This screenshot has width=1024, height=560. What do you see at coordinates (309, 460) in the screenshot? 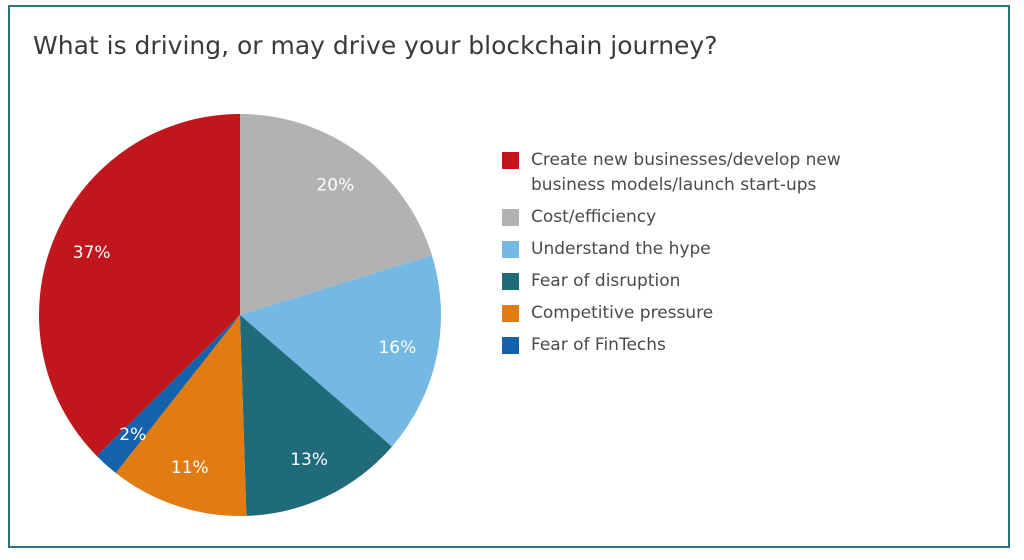
I see `slice-label: 13%` at bounding box center [309, 460].